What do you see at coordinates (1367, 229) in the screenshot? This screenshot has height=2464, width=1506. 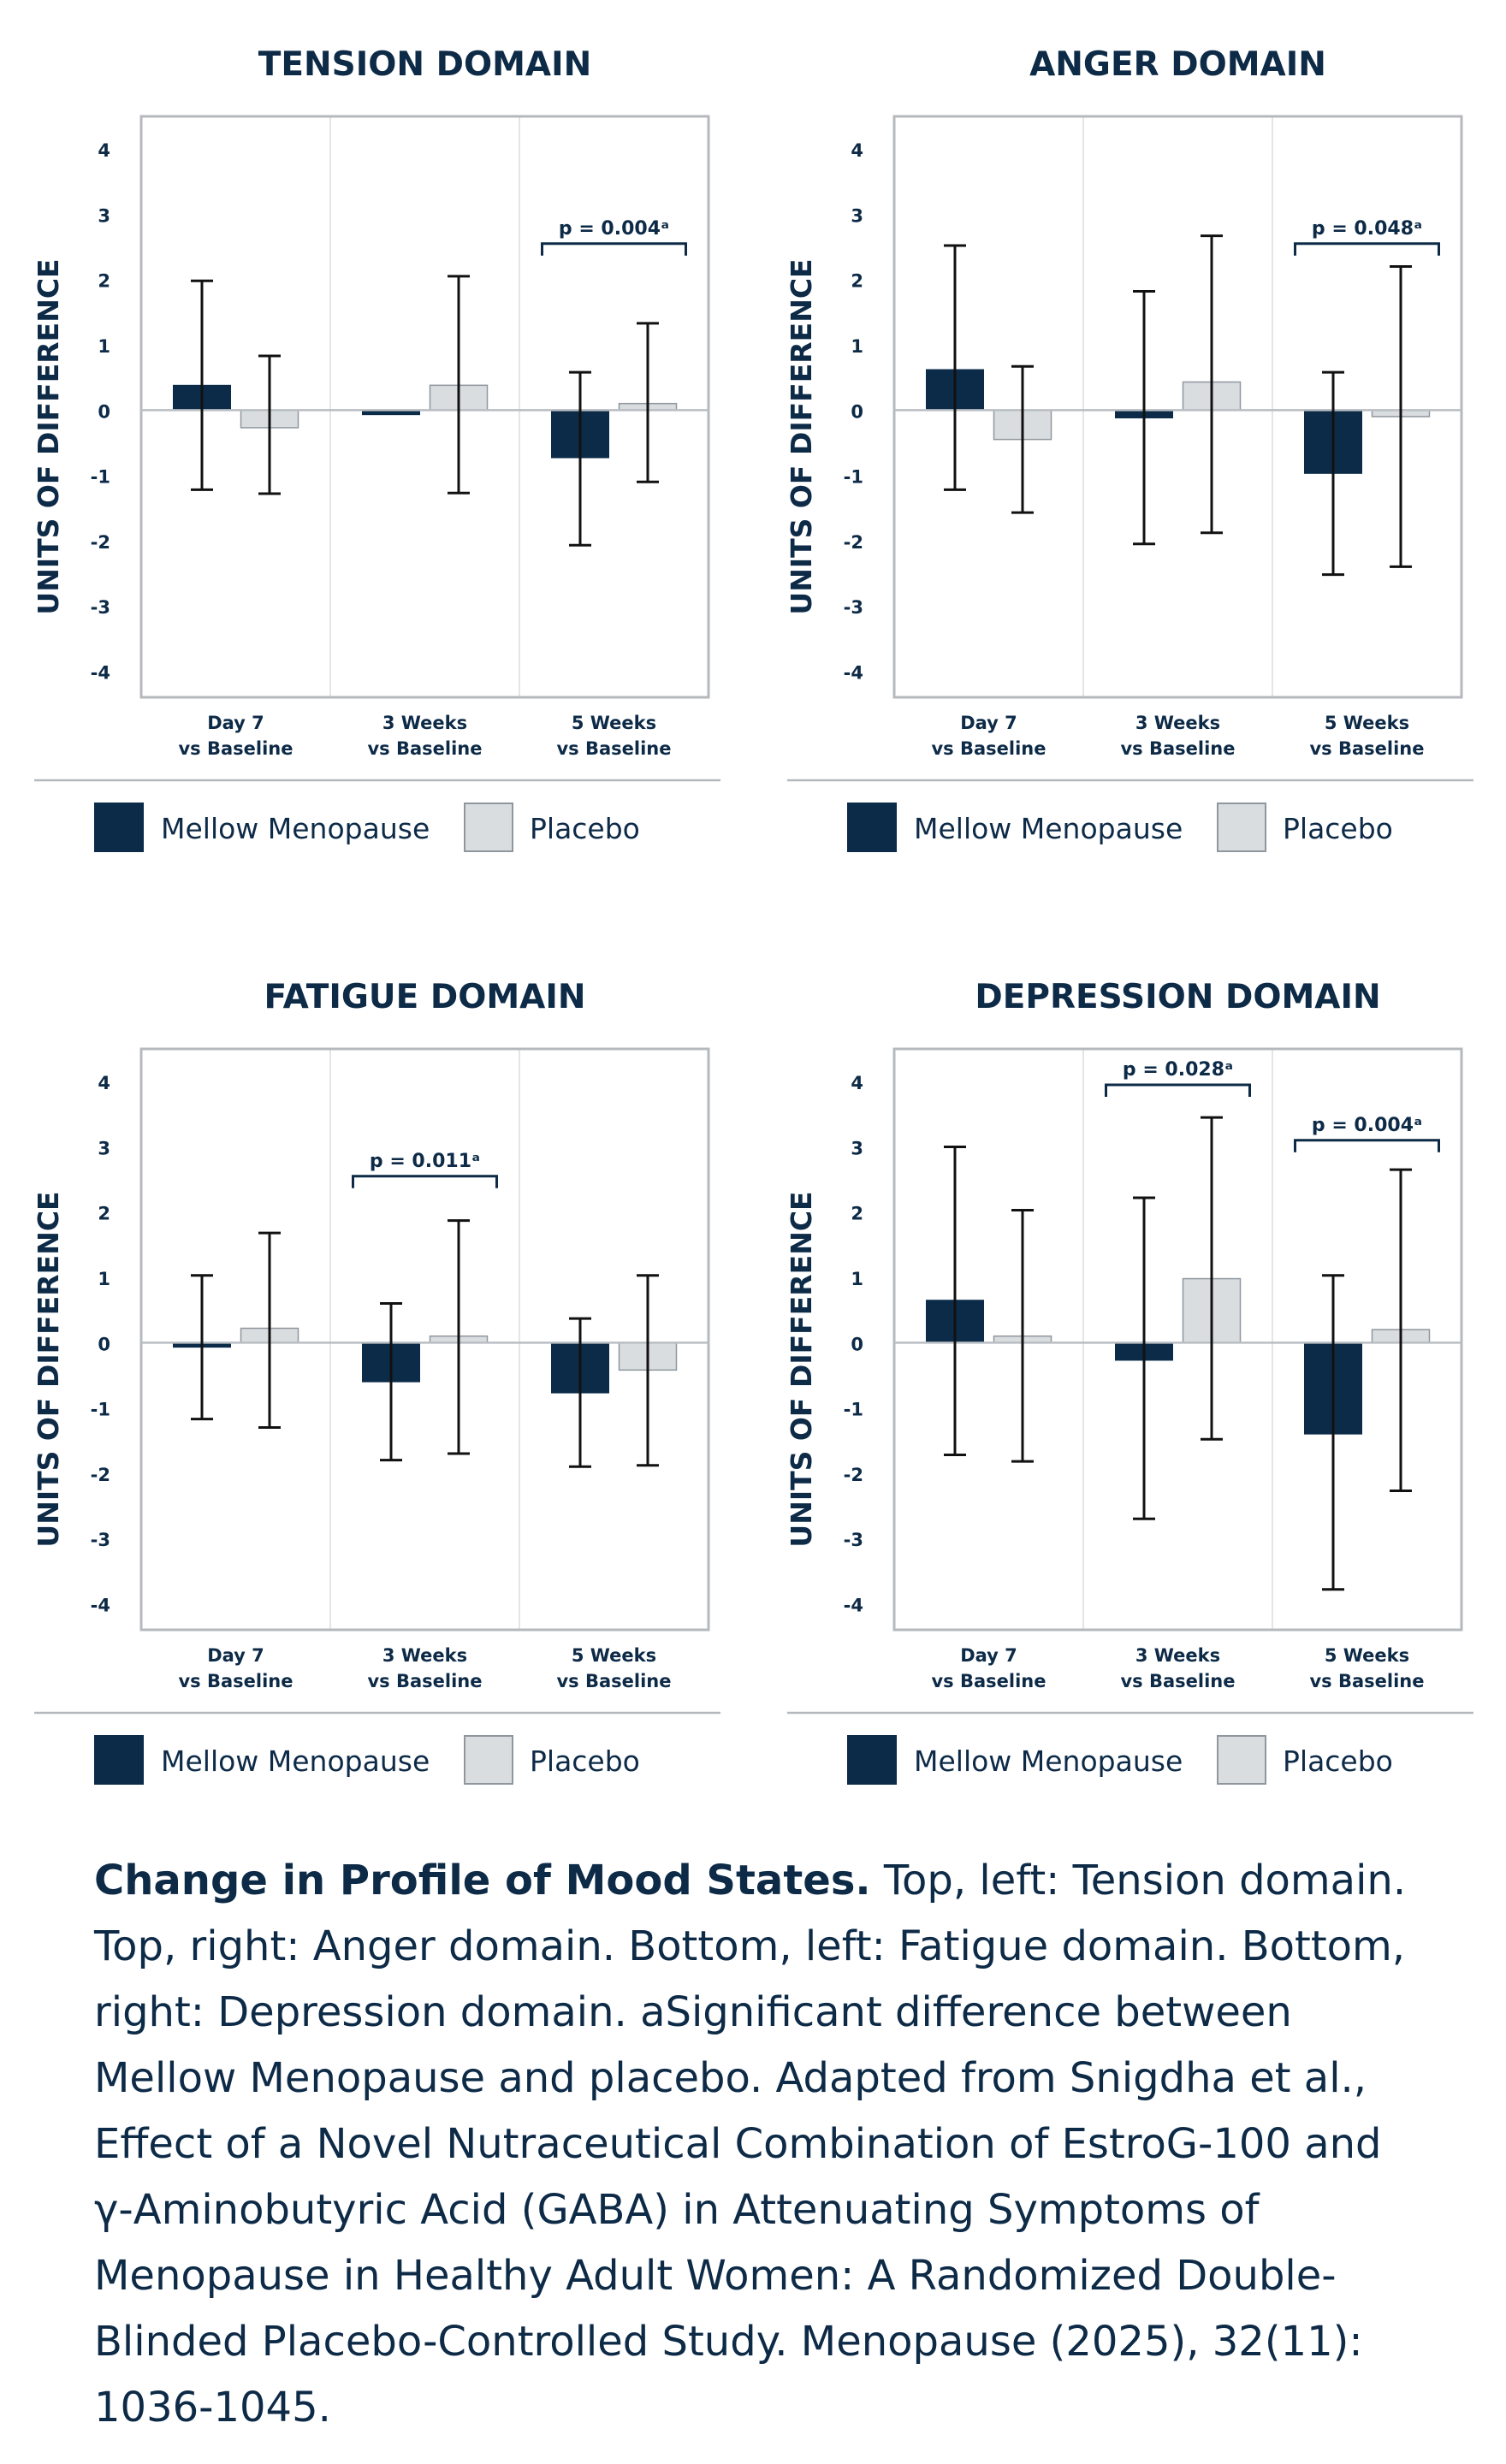 I see `significance-label: p = 0.048ᵃ` at bounding box center [1367, 229].